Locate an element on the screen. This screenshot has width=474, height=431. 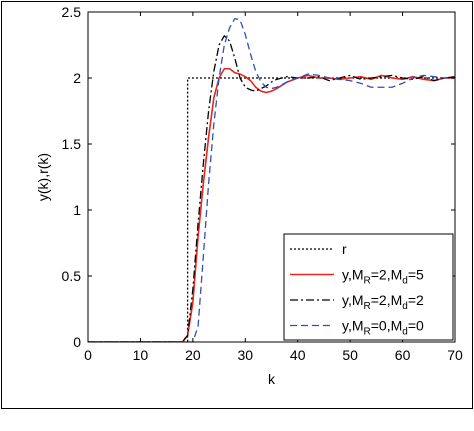
y-tick-label: 0 is located at coordinates (77, 342).